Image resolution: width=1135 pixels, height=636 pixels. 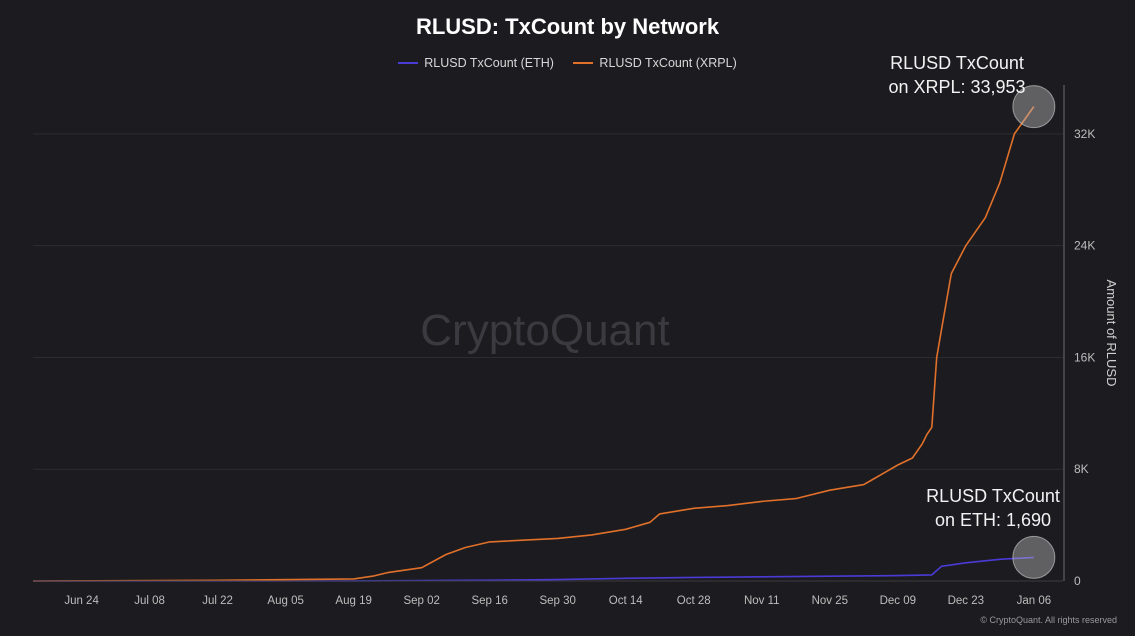 I want to click on annotation-eth: RLUSD TxCount on ETH: 1,690, so click(x=993, y=508).